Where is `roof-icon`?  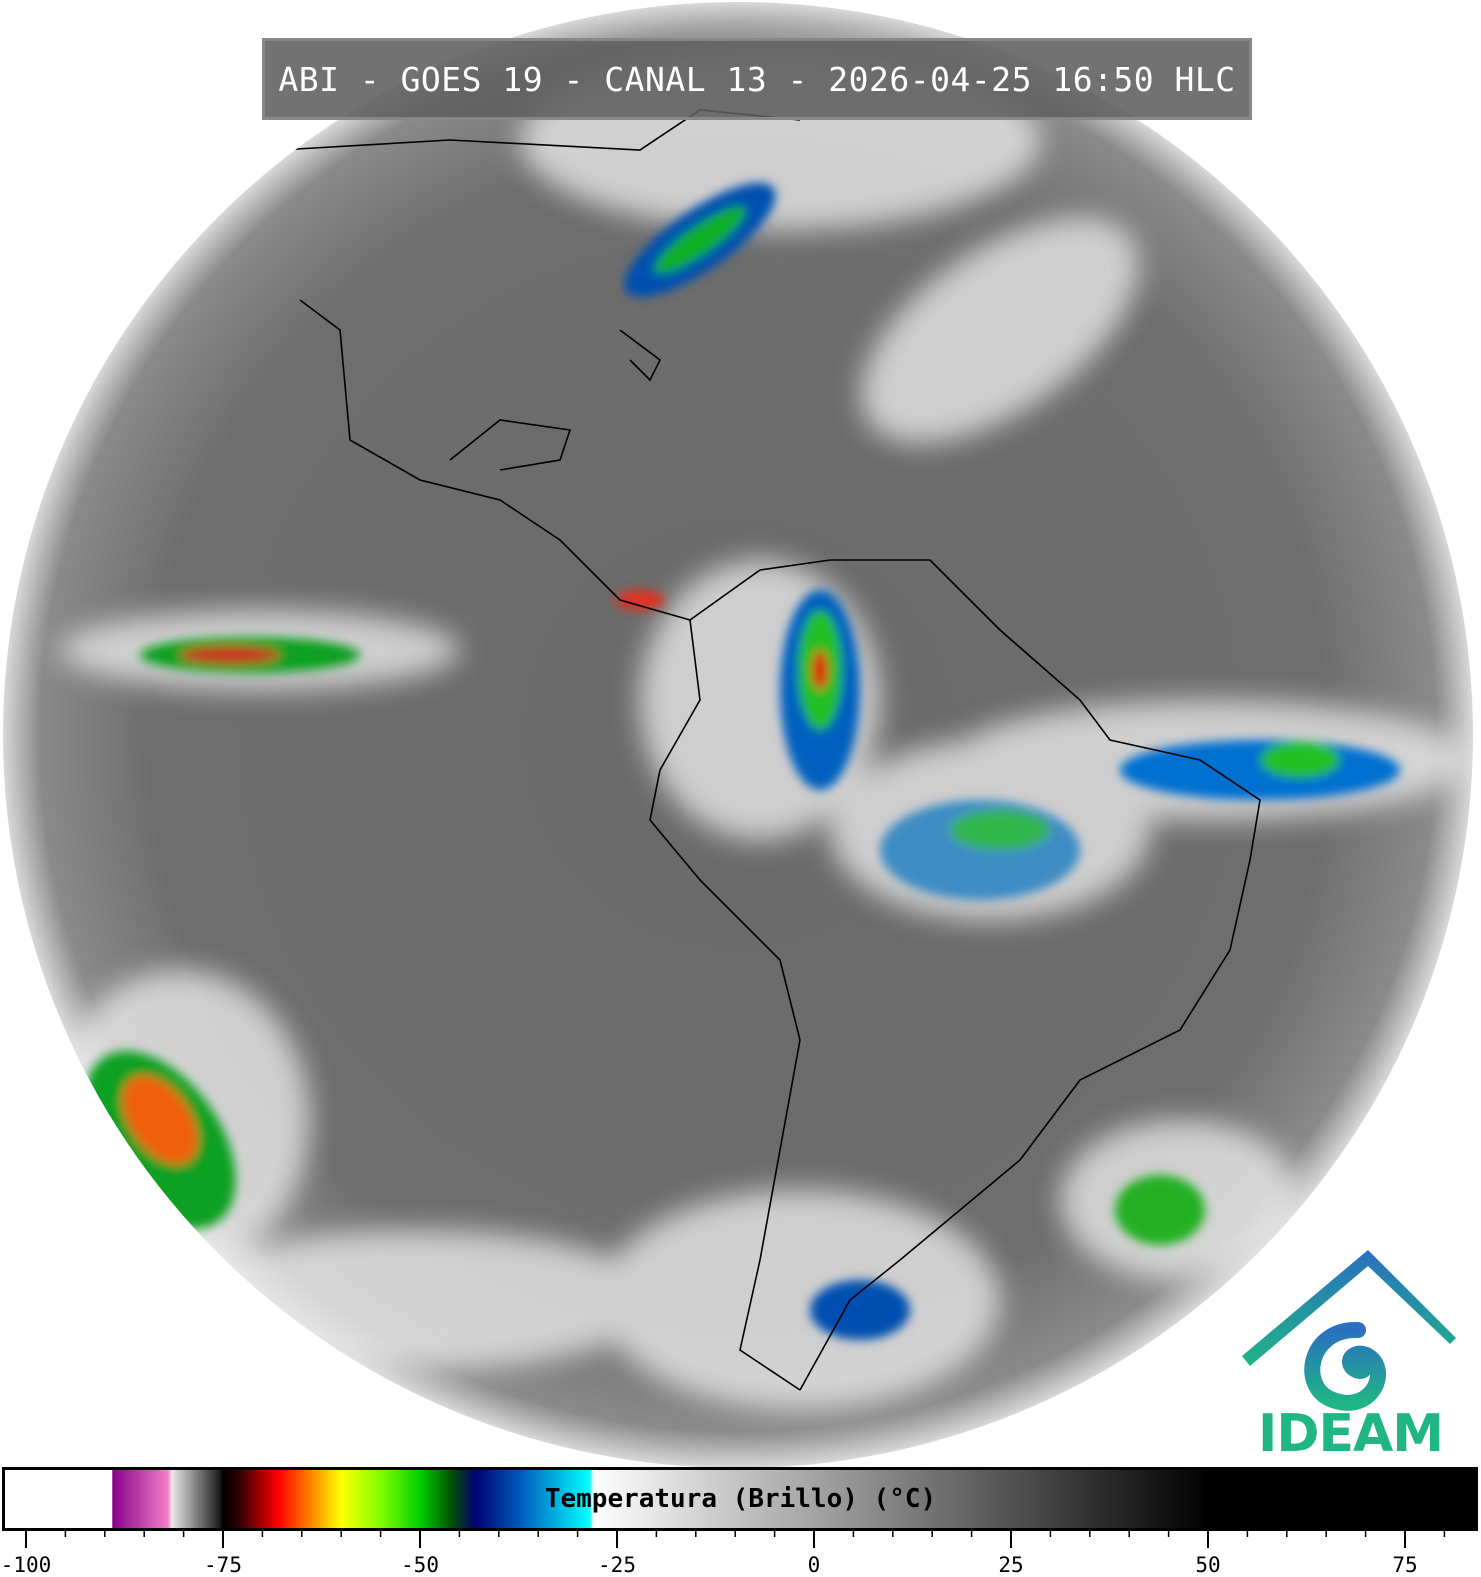 roof-icon is located at coordinates (1349, 1308).